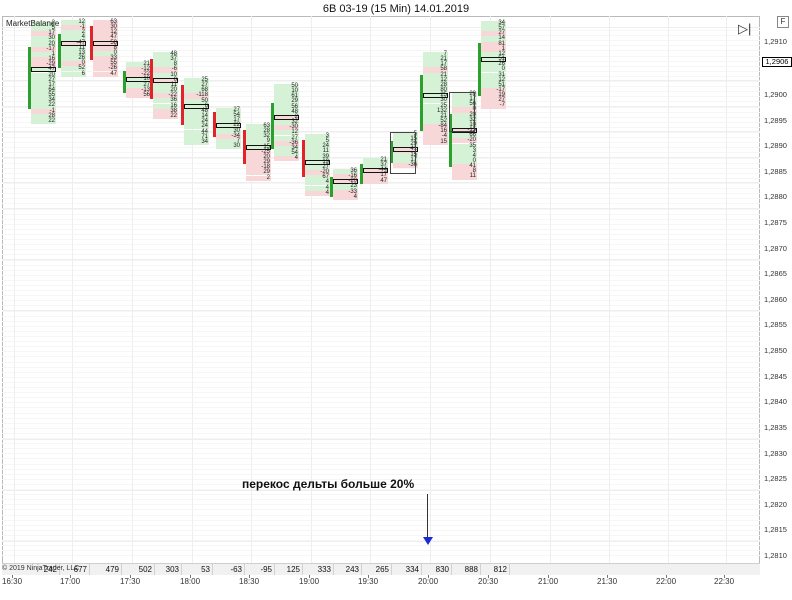 The image size is (792, 600). Describe the element at coordinates (192, 295) in the screenshot. I see `grid-line-vertical` at that location.